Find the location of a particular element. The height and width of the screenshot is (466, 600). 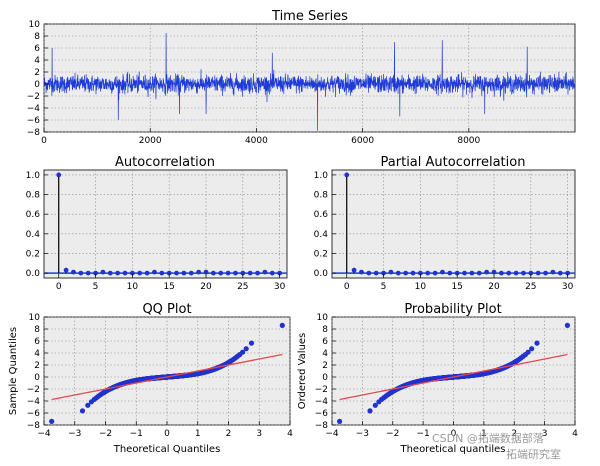

probplot-title: Probability Plot is located at coordinates (452, 309).